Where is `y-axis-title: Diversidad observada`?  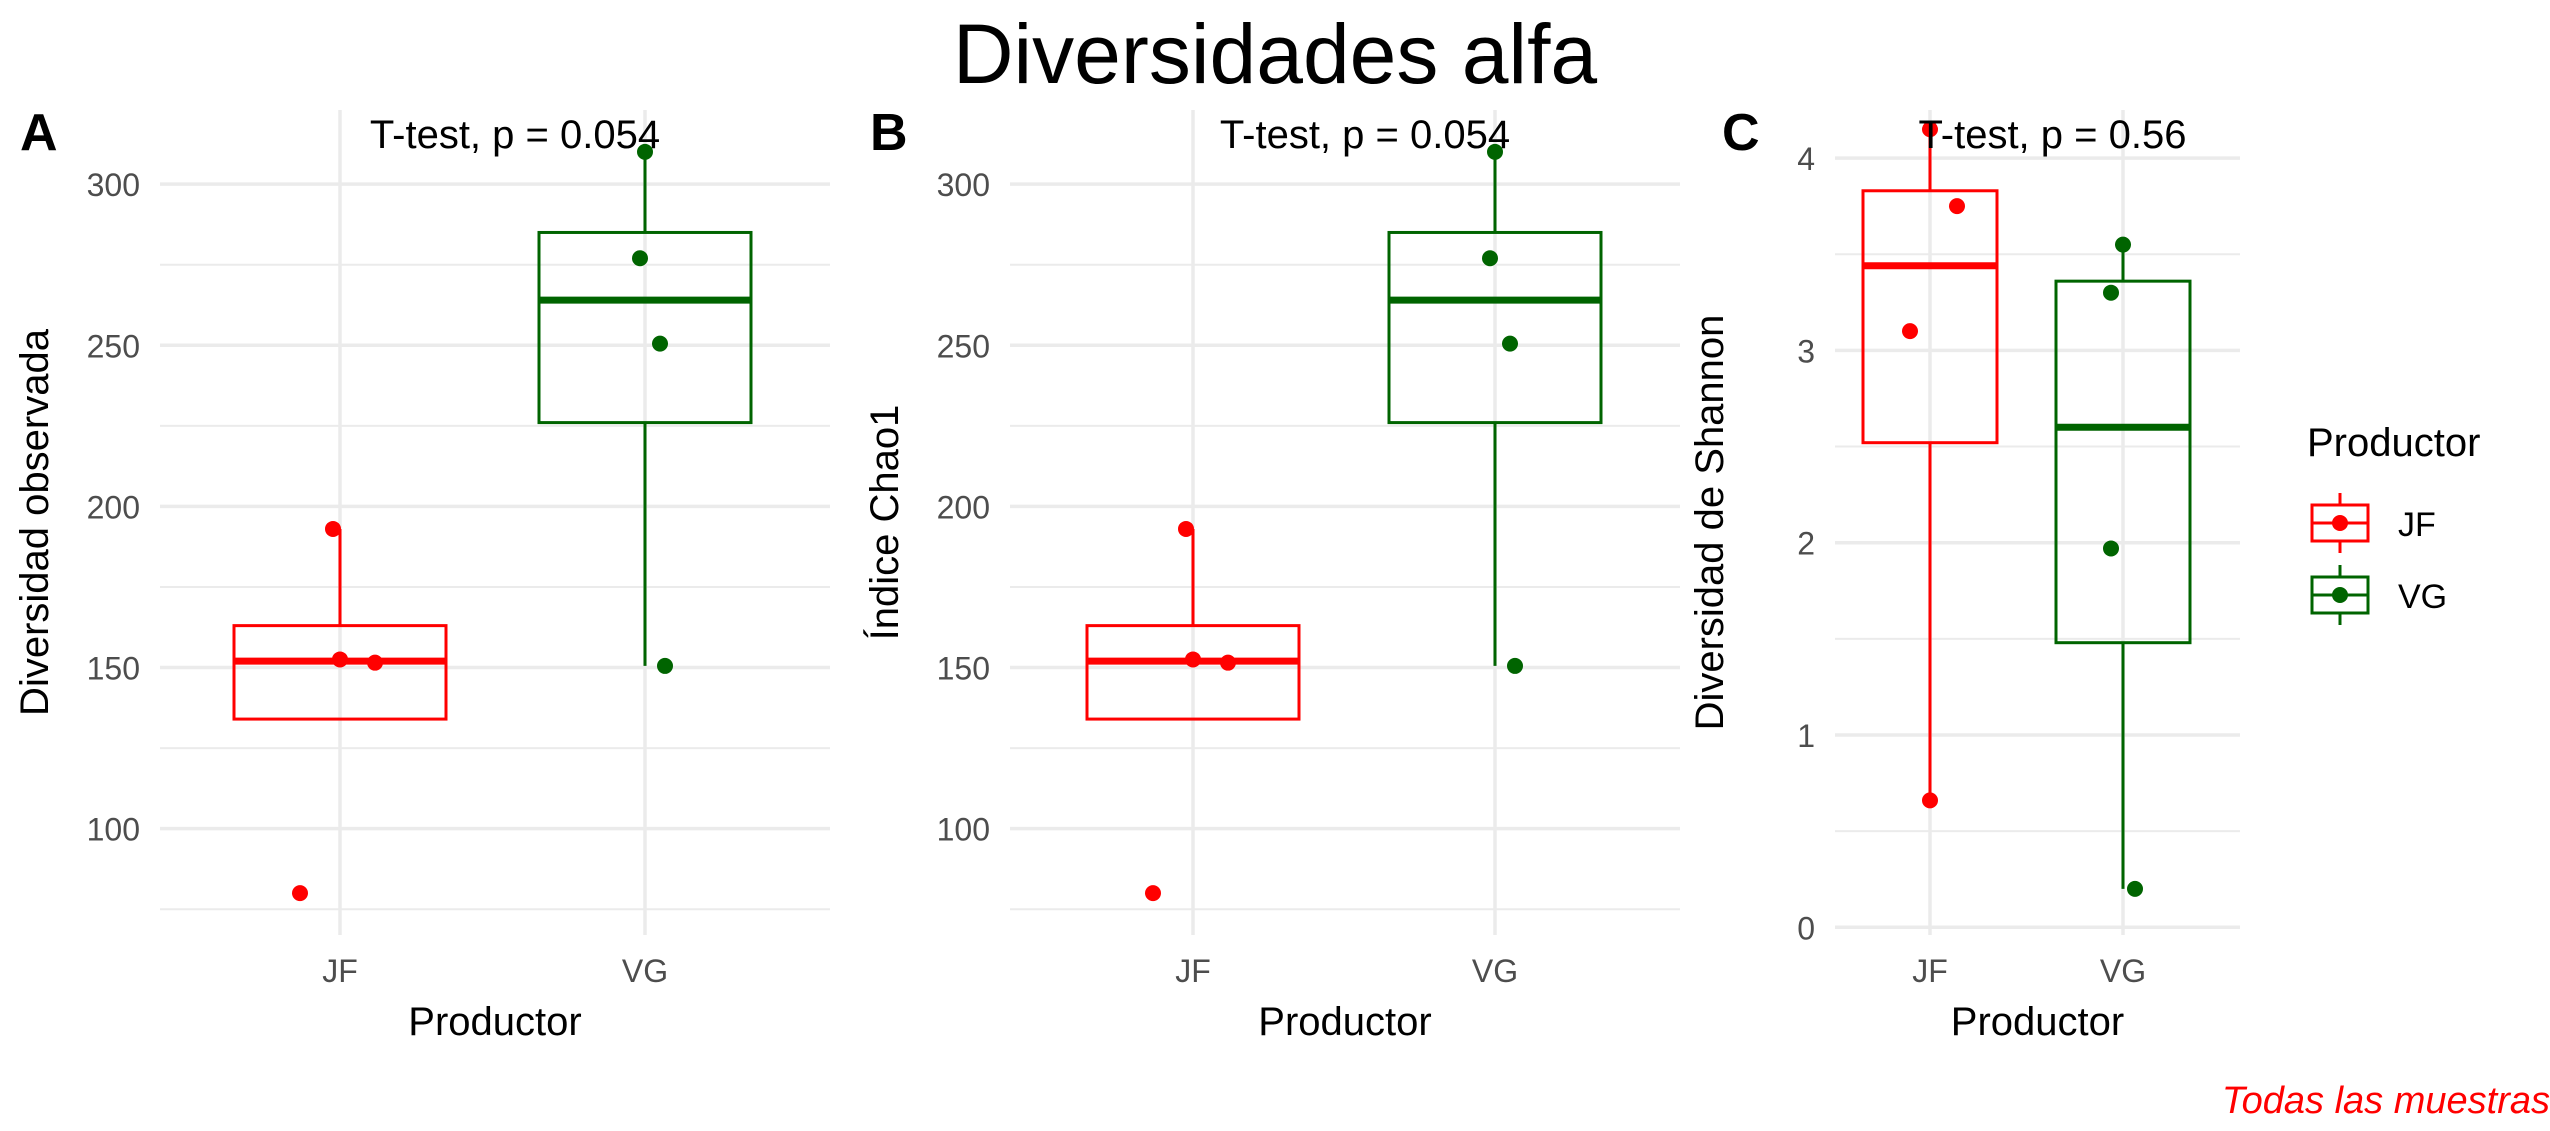
y-axis-title: Diversidad observada is located at coordinates (35, 522).